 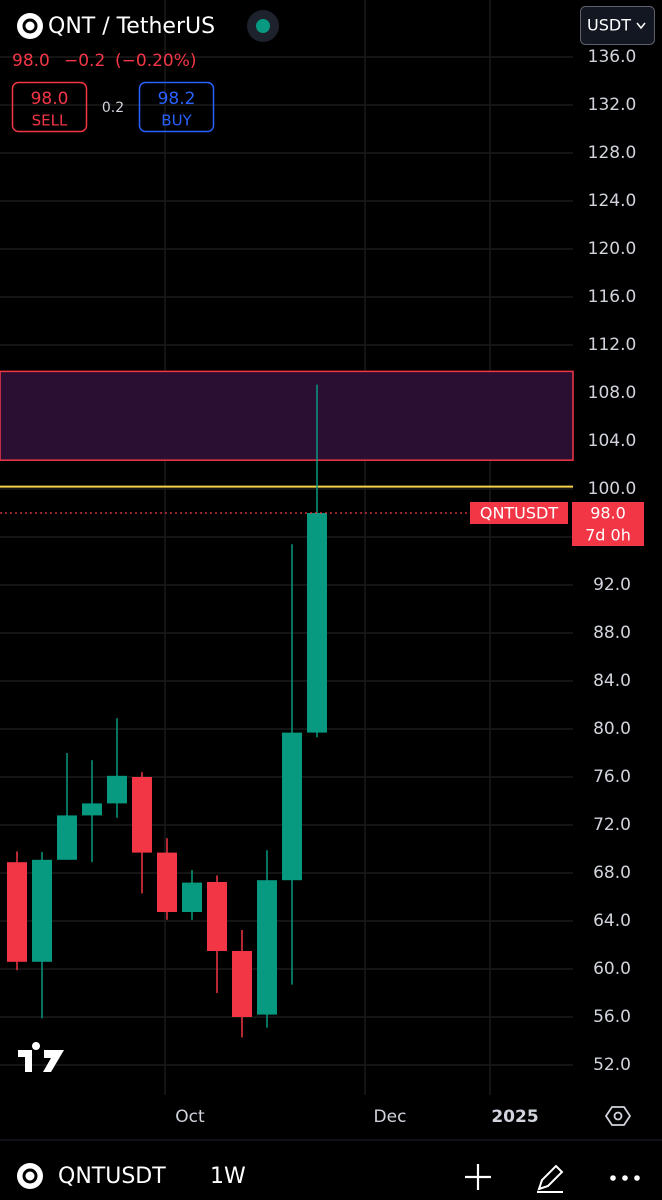 I want to click on sell-button, so click(x=49, y=107).